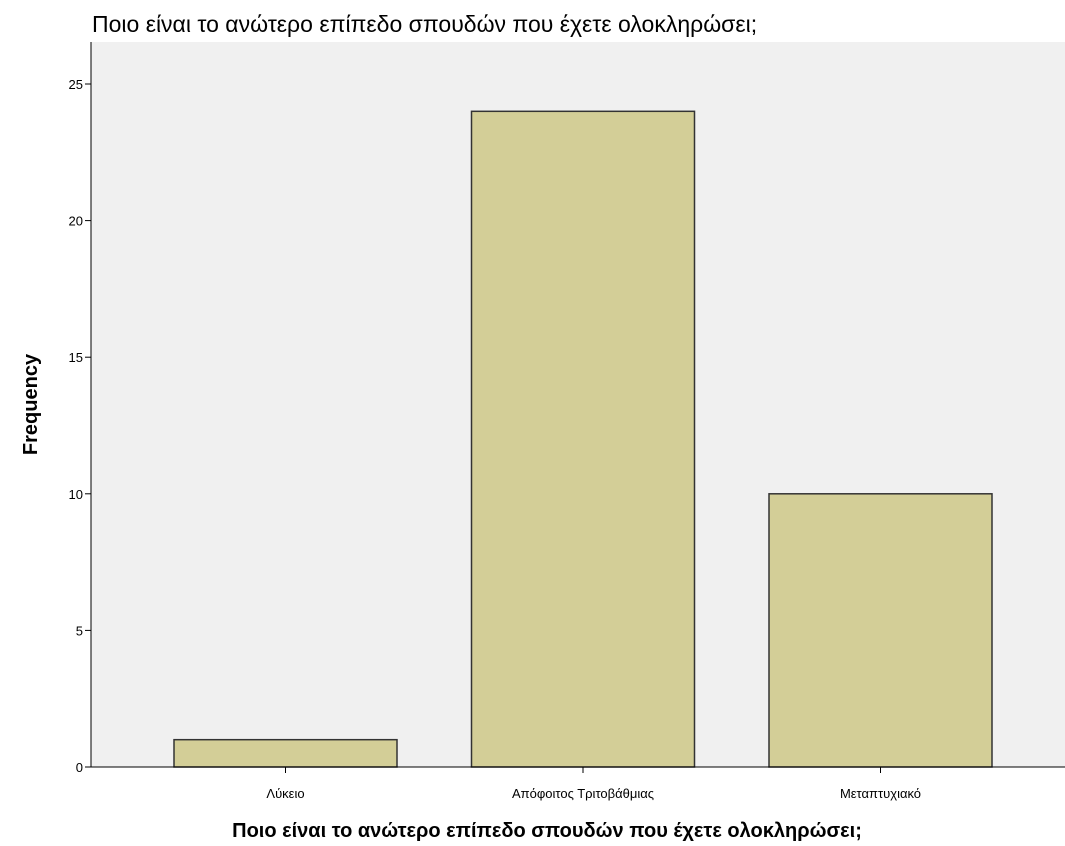 This screenshot has height=846, width=1065. What do you see at coordinates (79, 767) in the screenshot?
I see `y-tick-label-0: 0` at bounding box center [79, 767].